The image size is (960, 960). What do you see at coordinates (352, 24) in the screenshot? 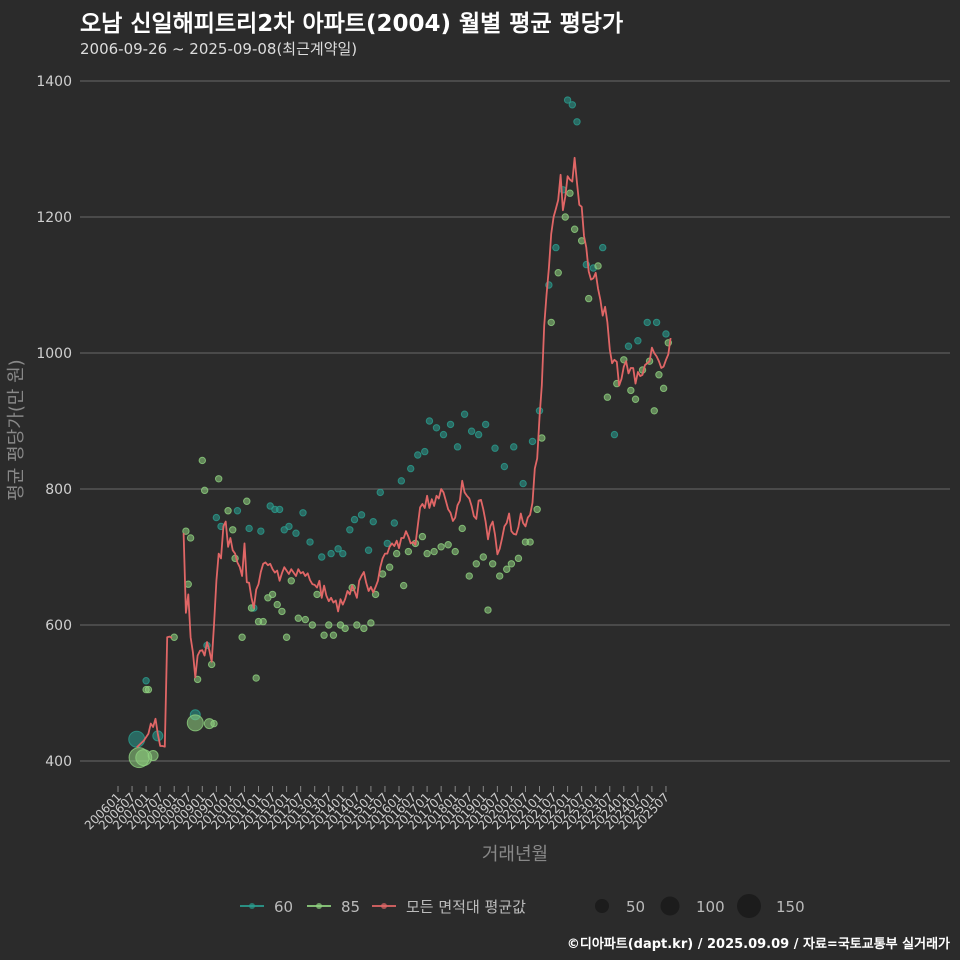
I see `chart-title: 오남 신일해피트리2차 아파트(2004) 월별 평균 평당가` at bounding box center [352, 24].